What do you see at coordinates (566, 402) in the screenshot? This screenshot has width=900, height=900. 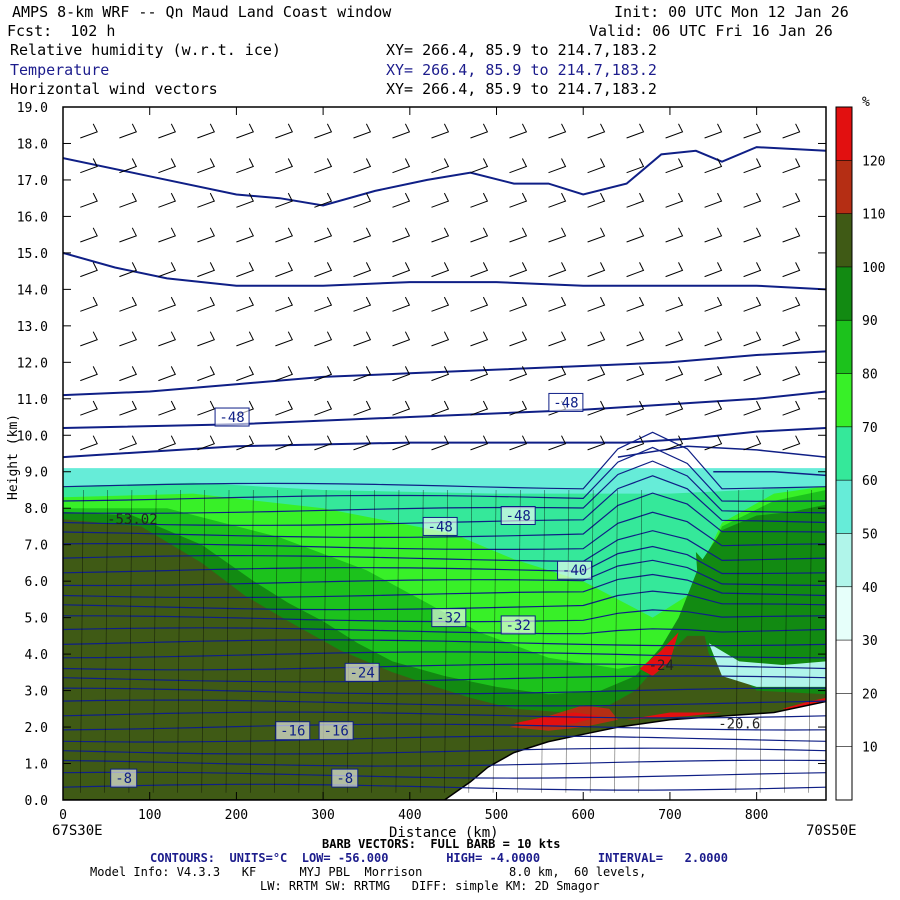 I see `temp-label-1-box` at bounding box center [566, 402].